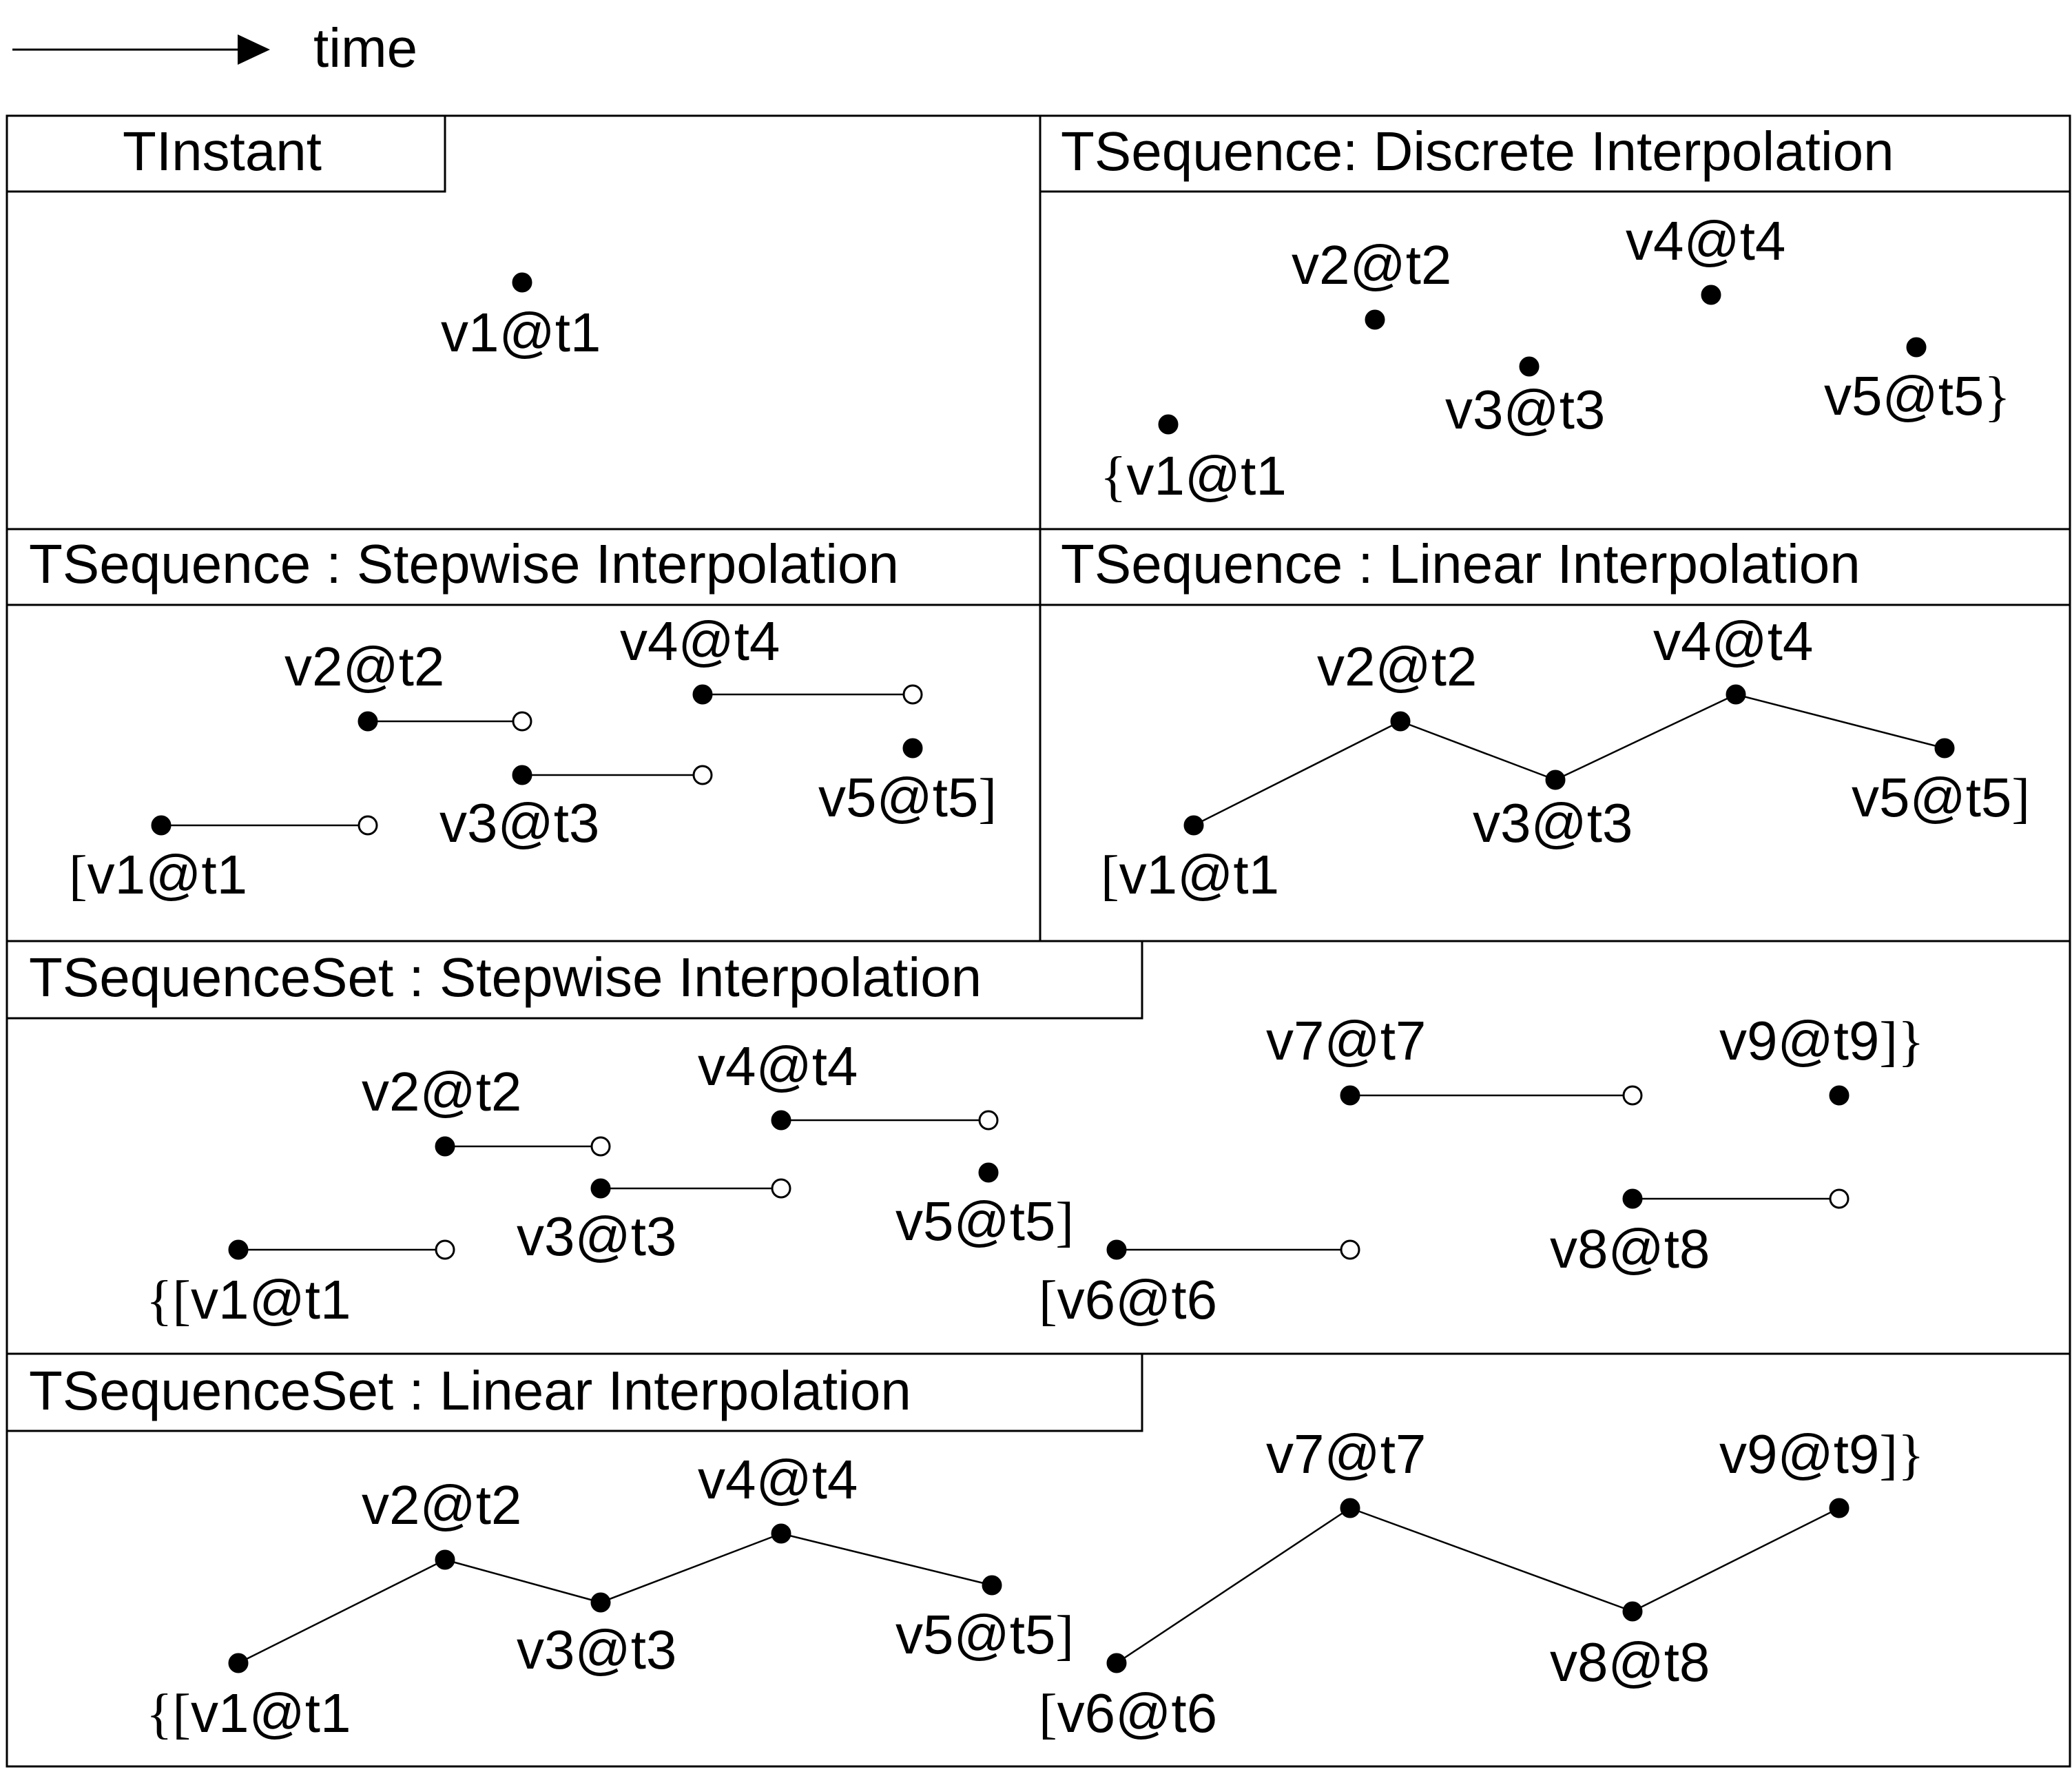  What do you see at coordinates (1190, 875) in the screenshot?
I see `tsequence-linear-point-label: [v1@t1` at bounding box center [1190, 875].